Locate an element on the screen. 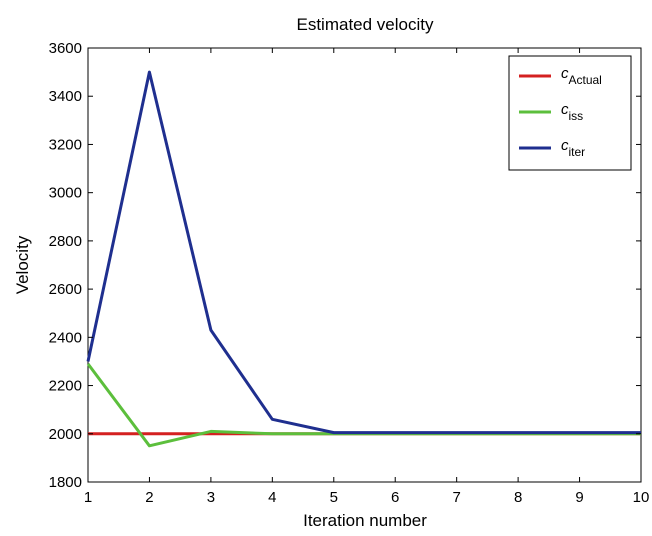  x-tick-label: 1 is located at coordinates (88, 497).